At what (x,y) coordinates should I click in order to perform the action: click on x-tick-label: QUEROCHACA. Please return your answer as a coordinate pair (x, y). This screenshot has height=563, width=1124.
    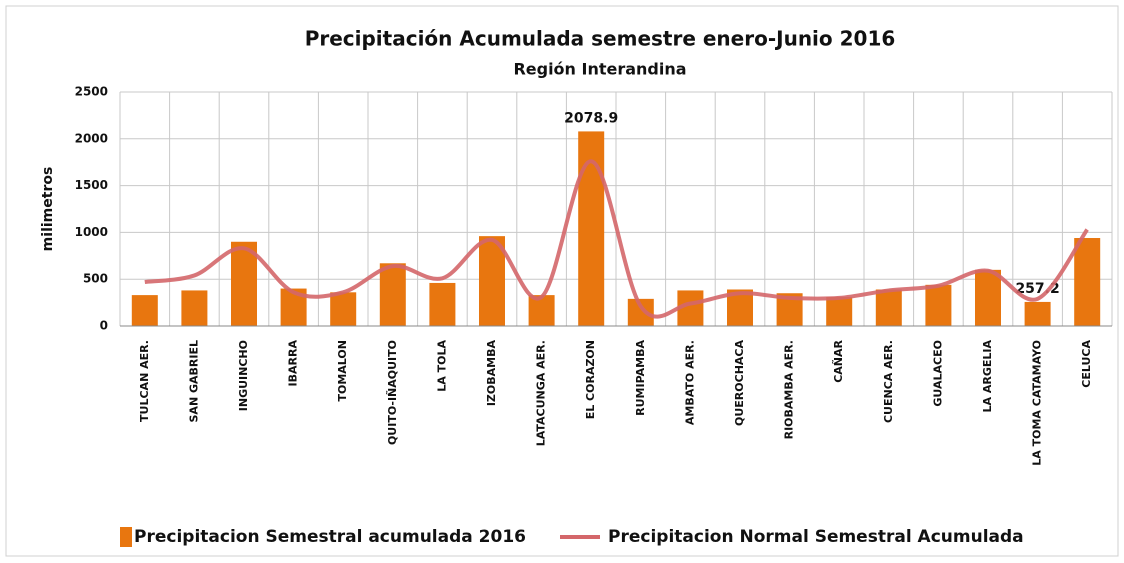
    Looking at the image, I should click on (739, 383).